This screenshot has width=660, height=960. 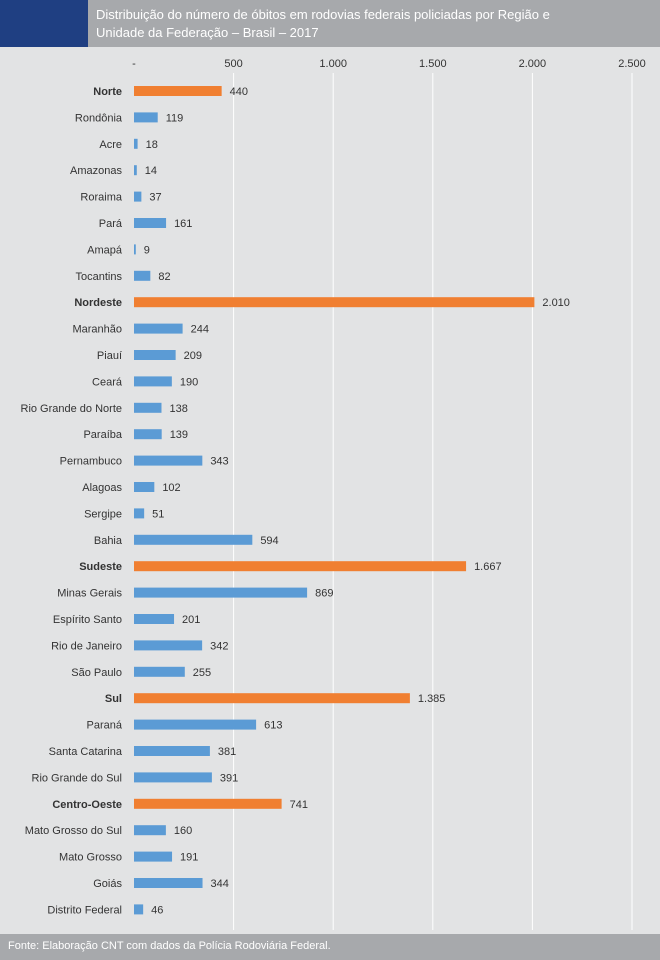 What do you see at coordinates (86, 646) in the screenshot?
I see `state-label: Rio de Janeiro` at bounding box center [86, 646].